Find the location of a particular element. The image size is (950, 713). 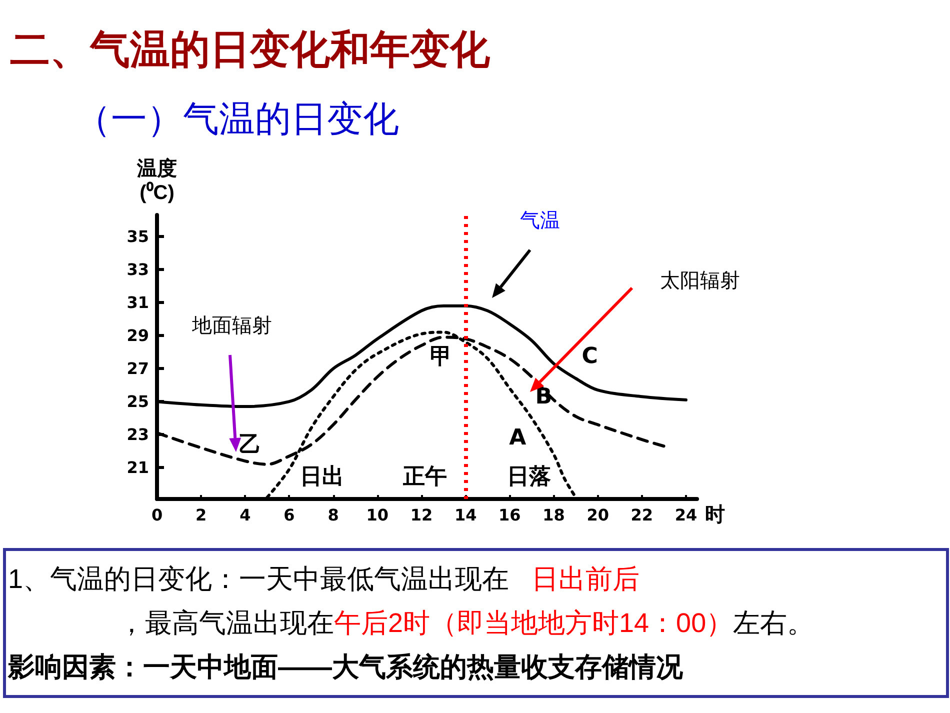

x-tick-label: 22 is located at coordinates (642, 515).